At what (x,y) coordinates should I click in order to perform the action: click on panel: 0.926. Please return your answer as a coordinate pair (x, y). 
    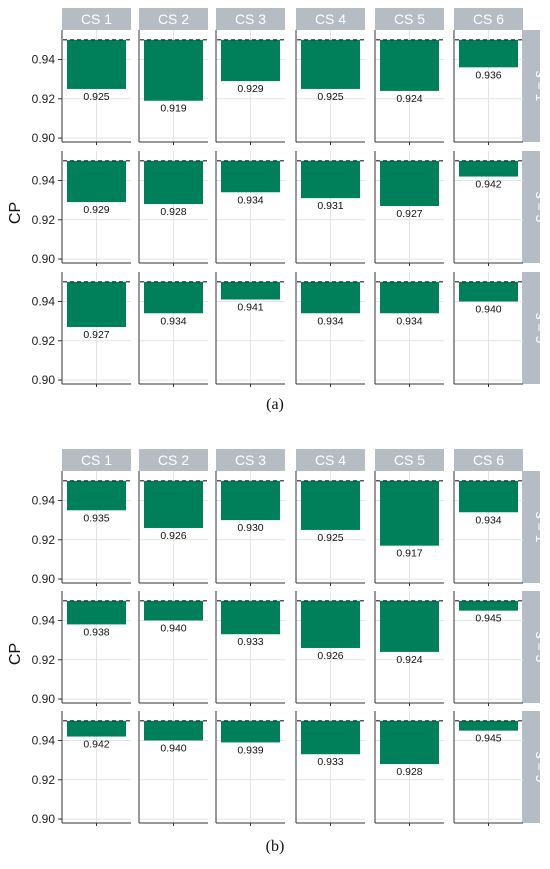
    Looking at the image, I should click on (173, 528).